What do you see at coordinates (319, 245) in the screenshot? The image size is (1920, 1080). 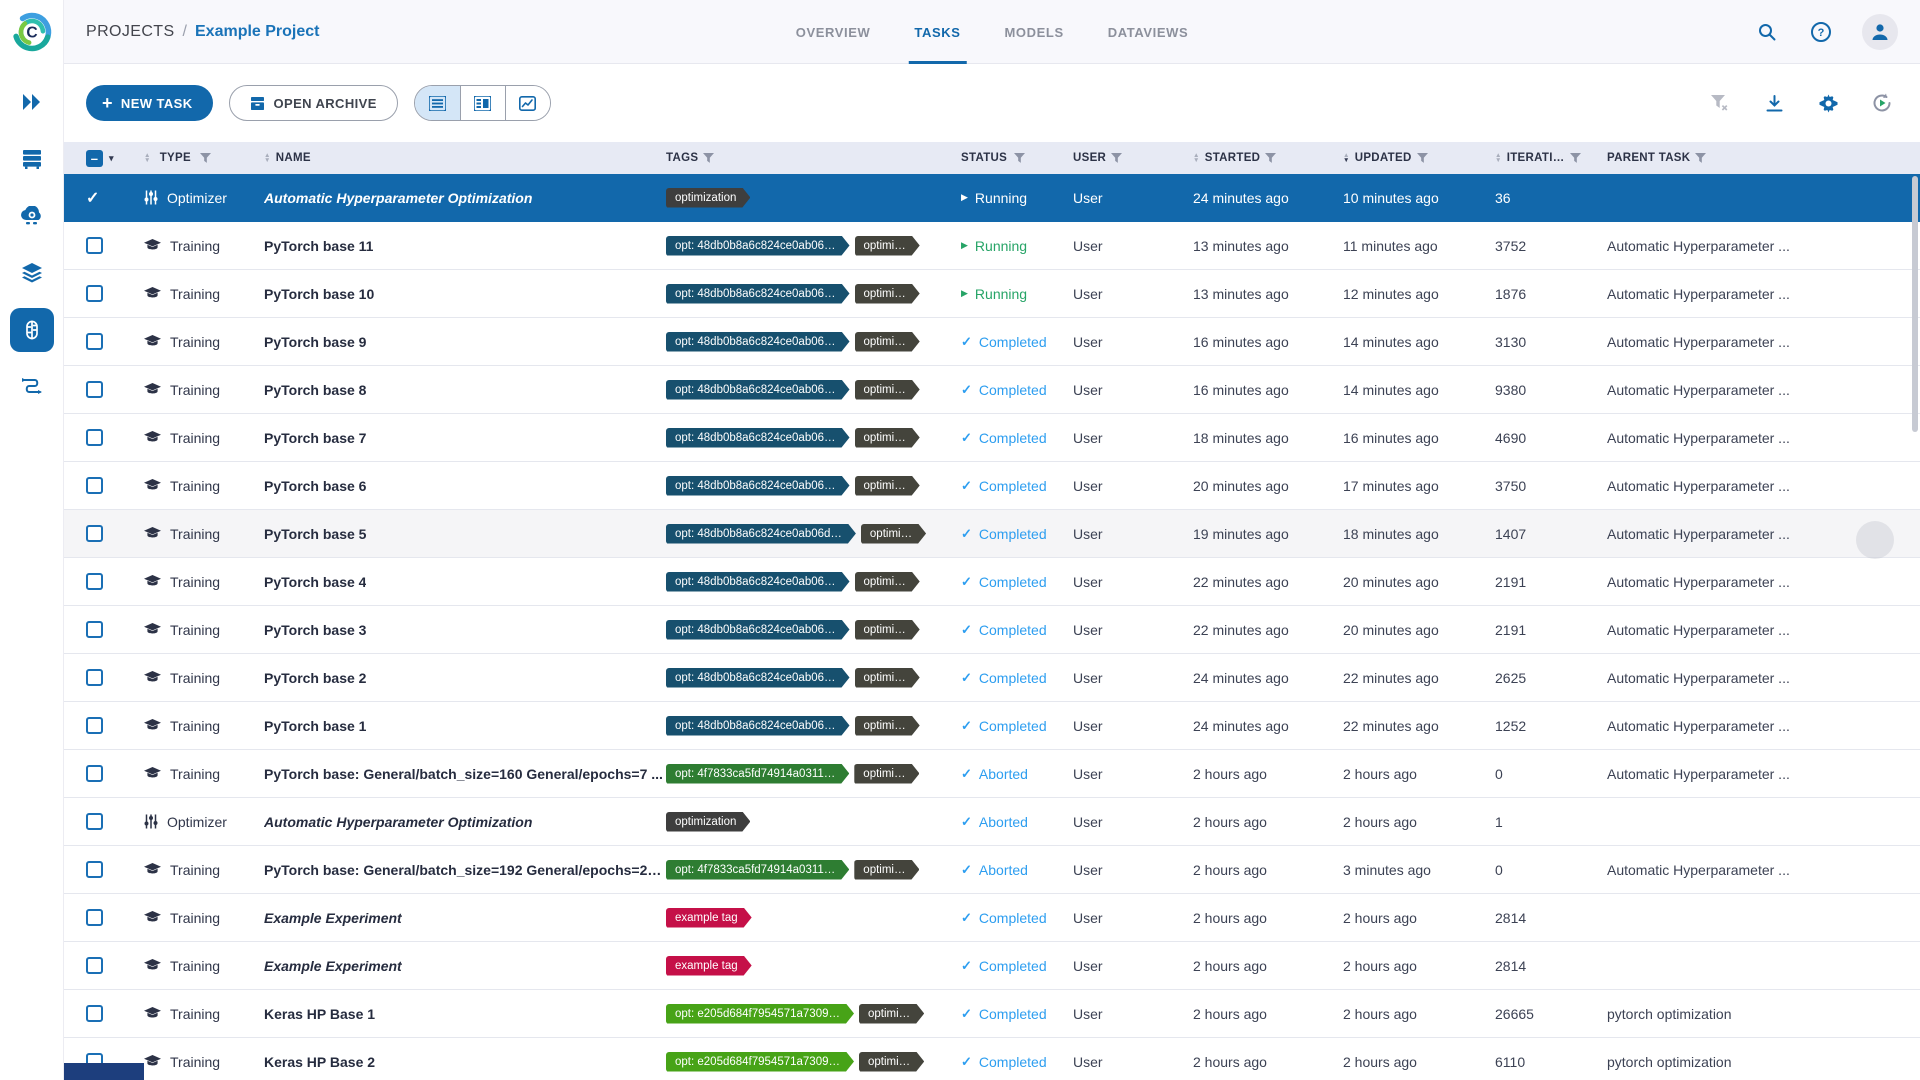 I see `task-name: PyTorch base 11` at bounding box center [319, 245].